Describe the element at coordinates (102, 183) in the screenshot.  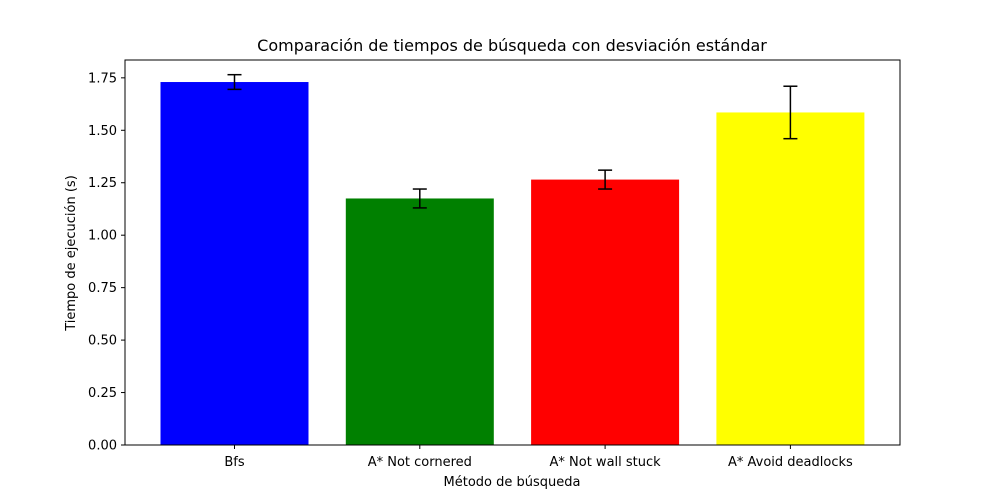
I see `y-tick-label: 1.25` at that location.